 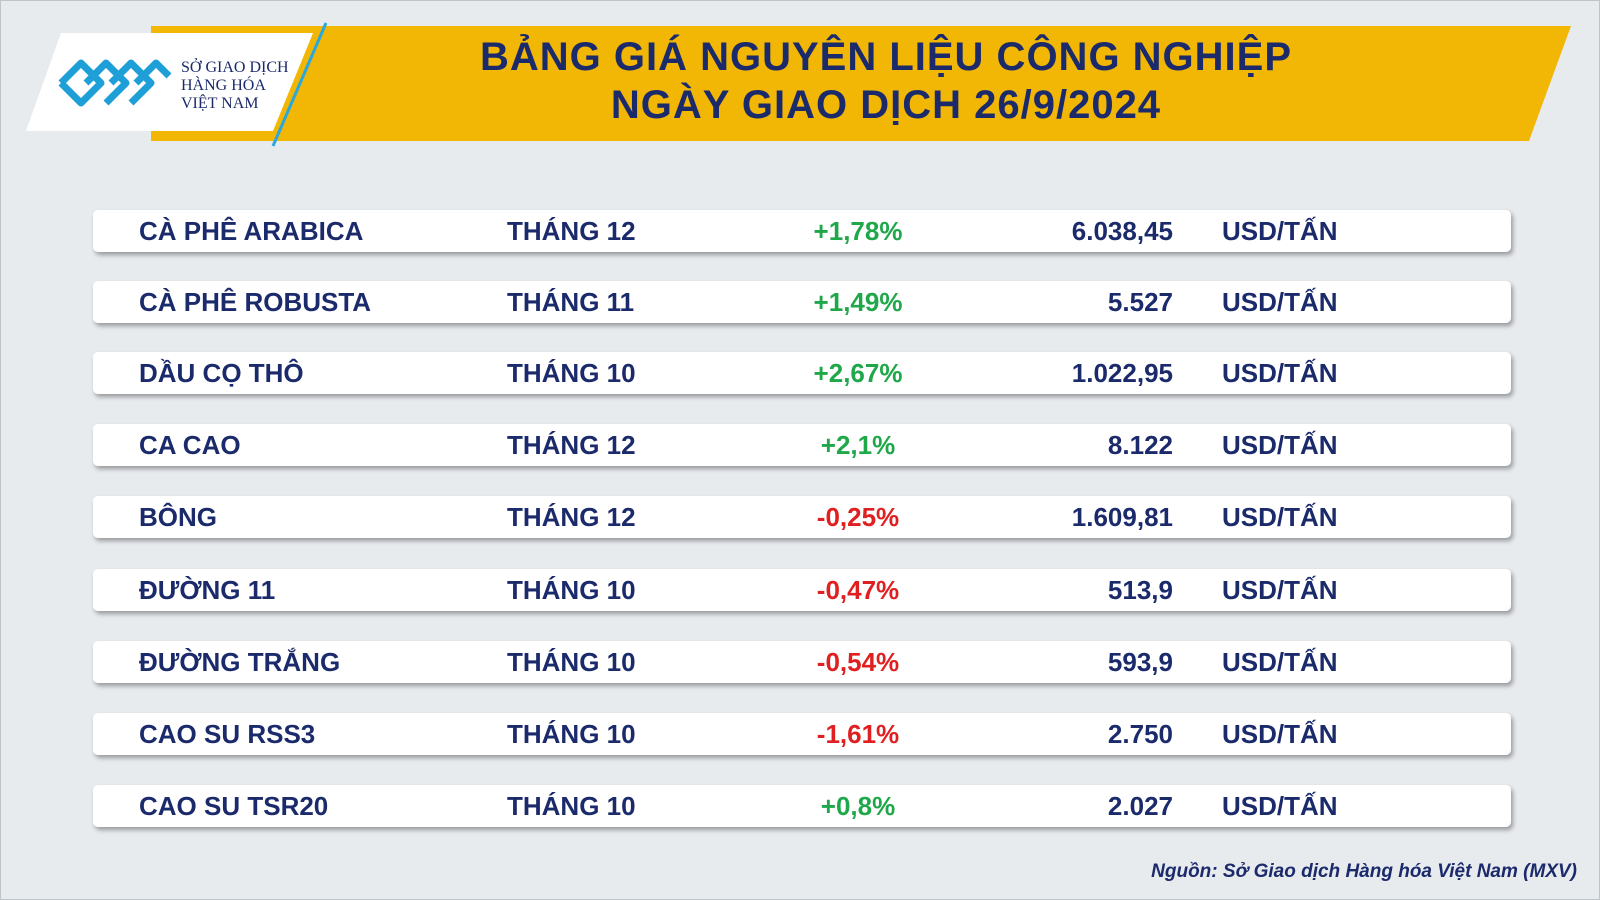 I want to click on price: 2.750, so click(x=1140, y=734).